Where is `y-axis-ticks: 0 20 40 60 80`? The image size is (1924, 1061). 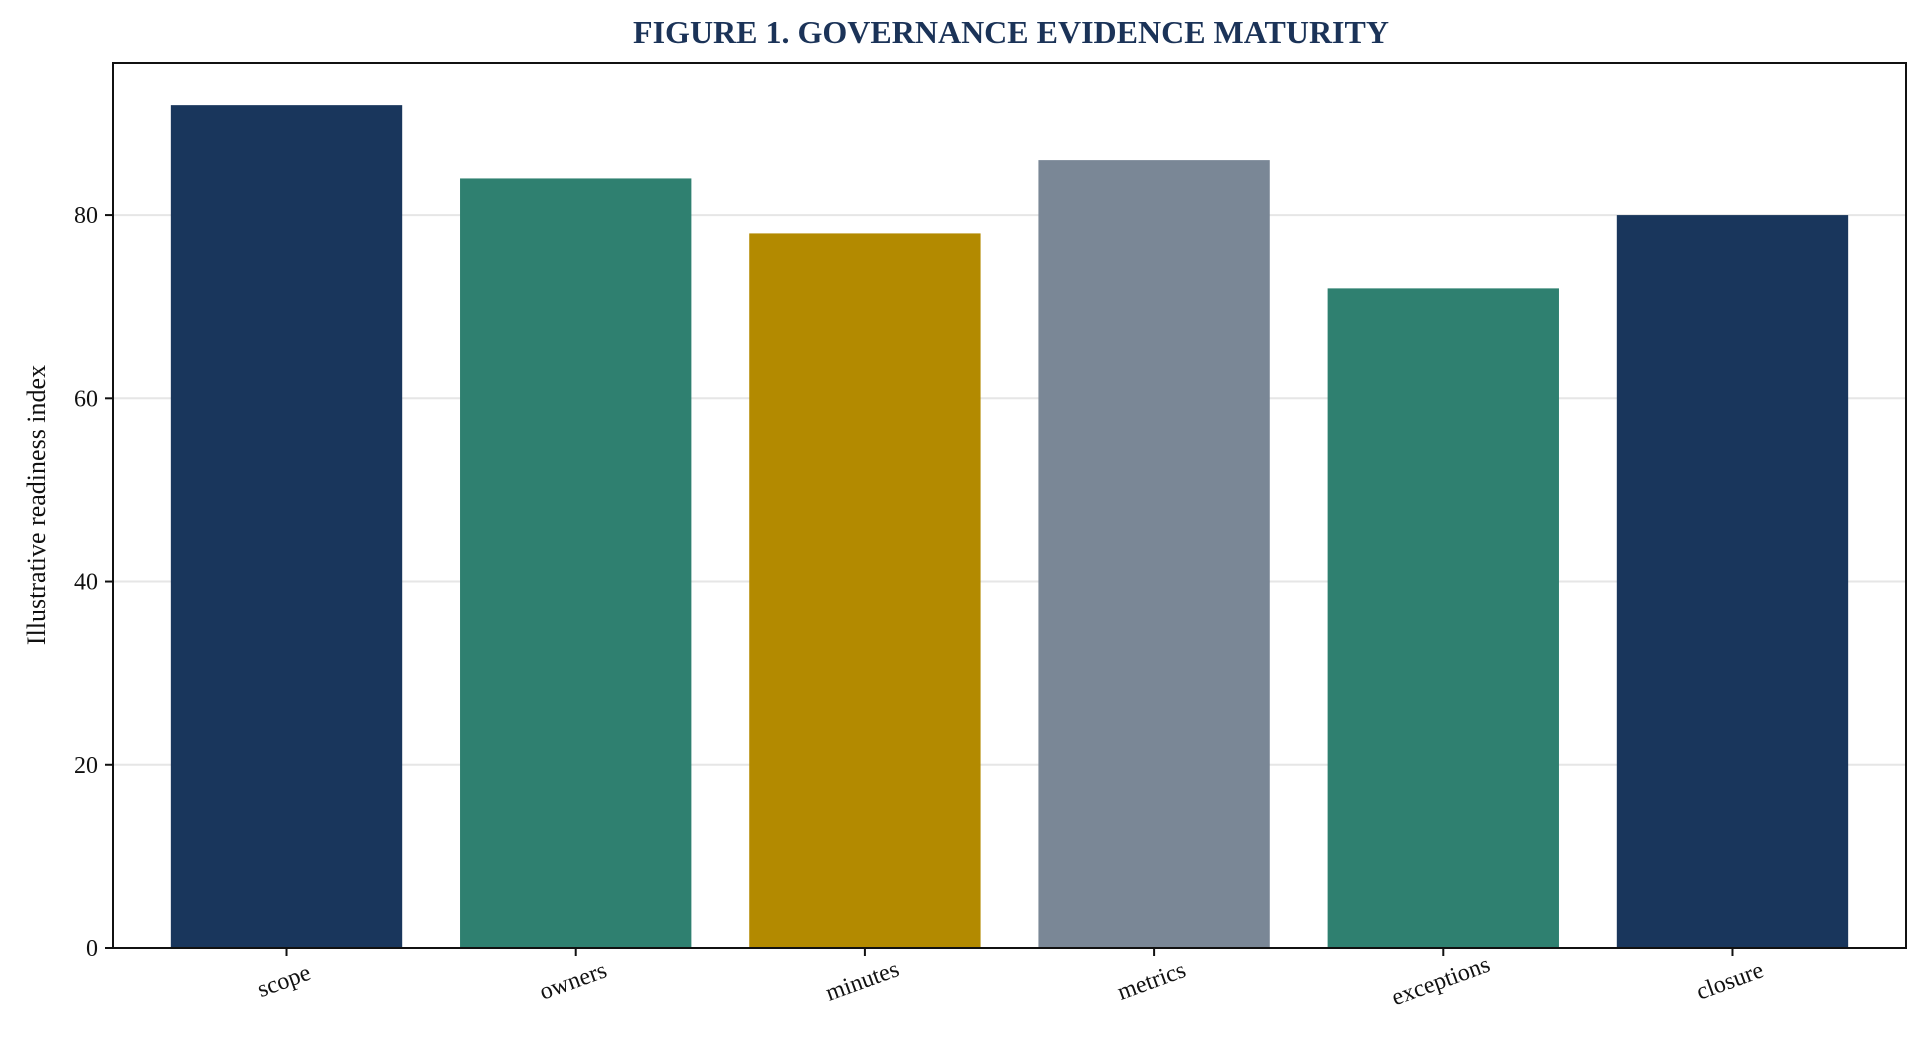
y-axis-ticks: 0 20 40 60 80 is located at coordinates (93, 582).